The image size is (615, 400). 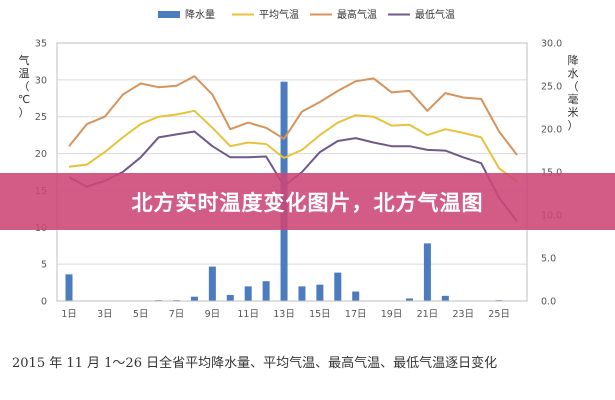 I want to click on title-banner: 北方实时温度变化图片，北方气温图, so click(x=307, y=201).